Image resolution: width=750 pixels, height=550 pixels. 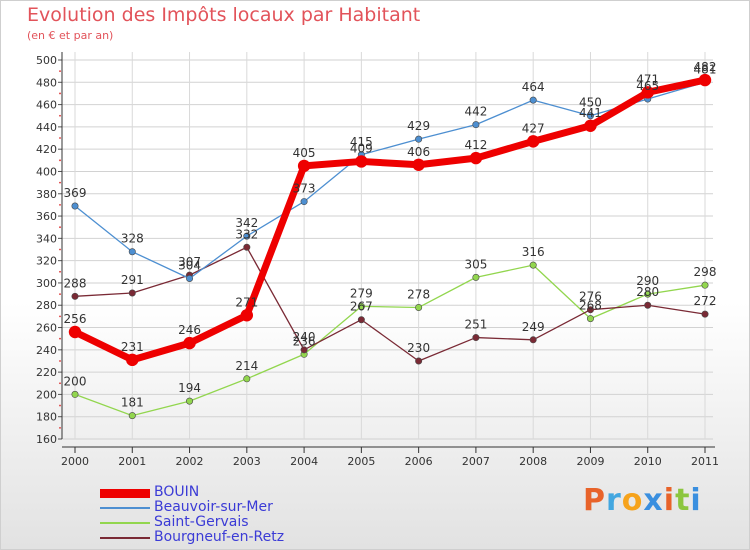 What do you see at coordinates (590, 461) in the screenshot?
I see `x-tick-label: 2009` at bounding box center [590, 461].